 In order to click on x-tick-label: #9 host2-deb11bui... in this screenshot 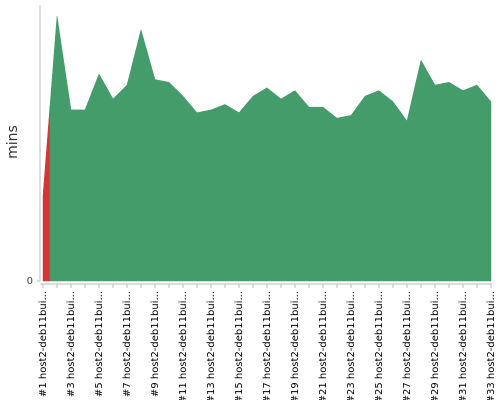, I will do `click(155, 344)`.